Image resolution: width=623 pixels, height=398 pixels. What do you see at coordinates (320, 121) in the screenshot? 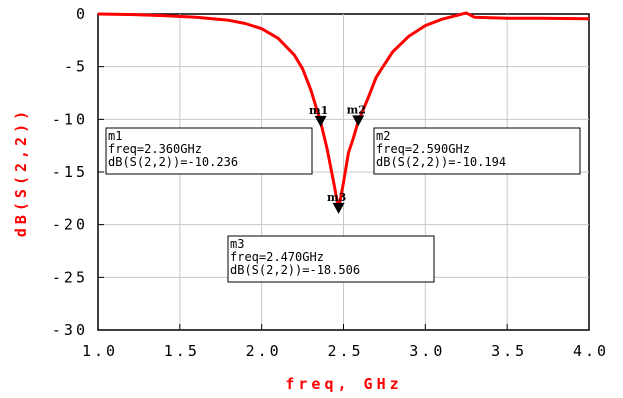
I see `marker-m1-icon` at bounding box center [320, 121].